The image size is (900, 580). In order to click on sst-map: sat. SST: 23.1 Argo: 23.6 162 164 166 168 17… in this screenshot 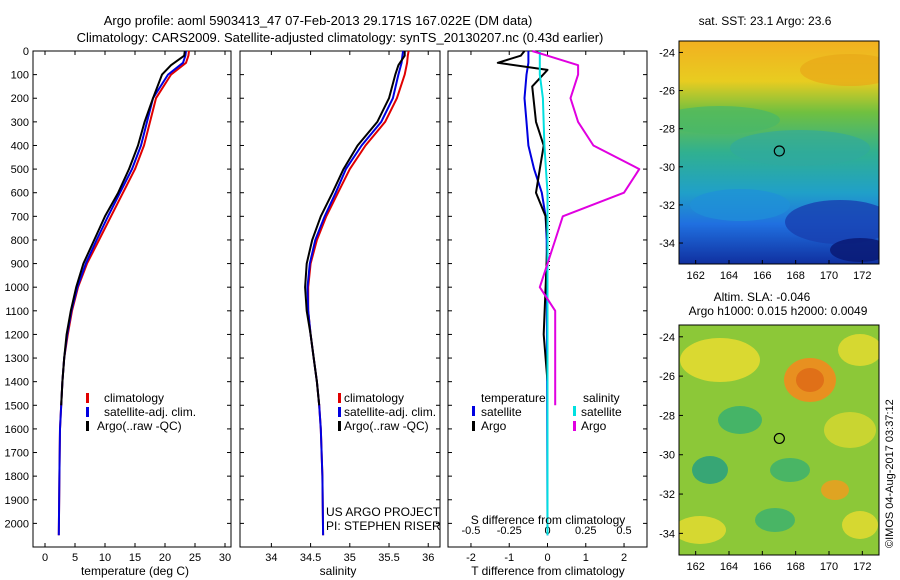, I will do `click(769, 148)`.